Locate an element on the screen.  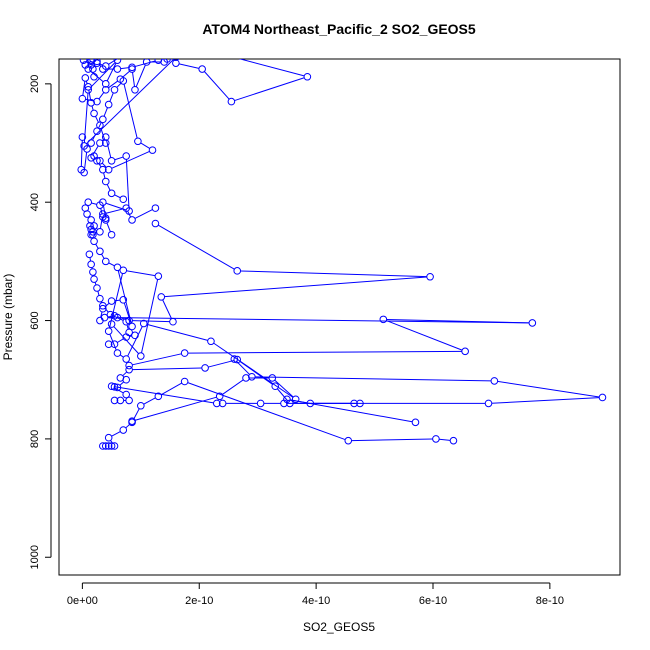
x-tick-label: 0e+00 is located at coordinates (82, 601).